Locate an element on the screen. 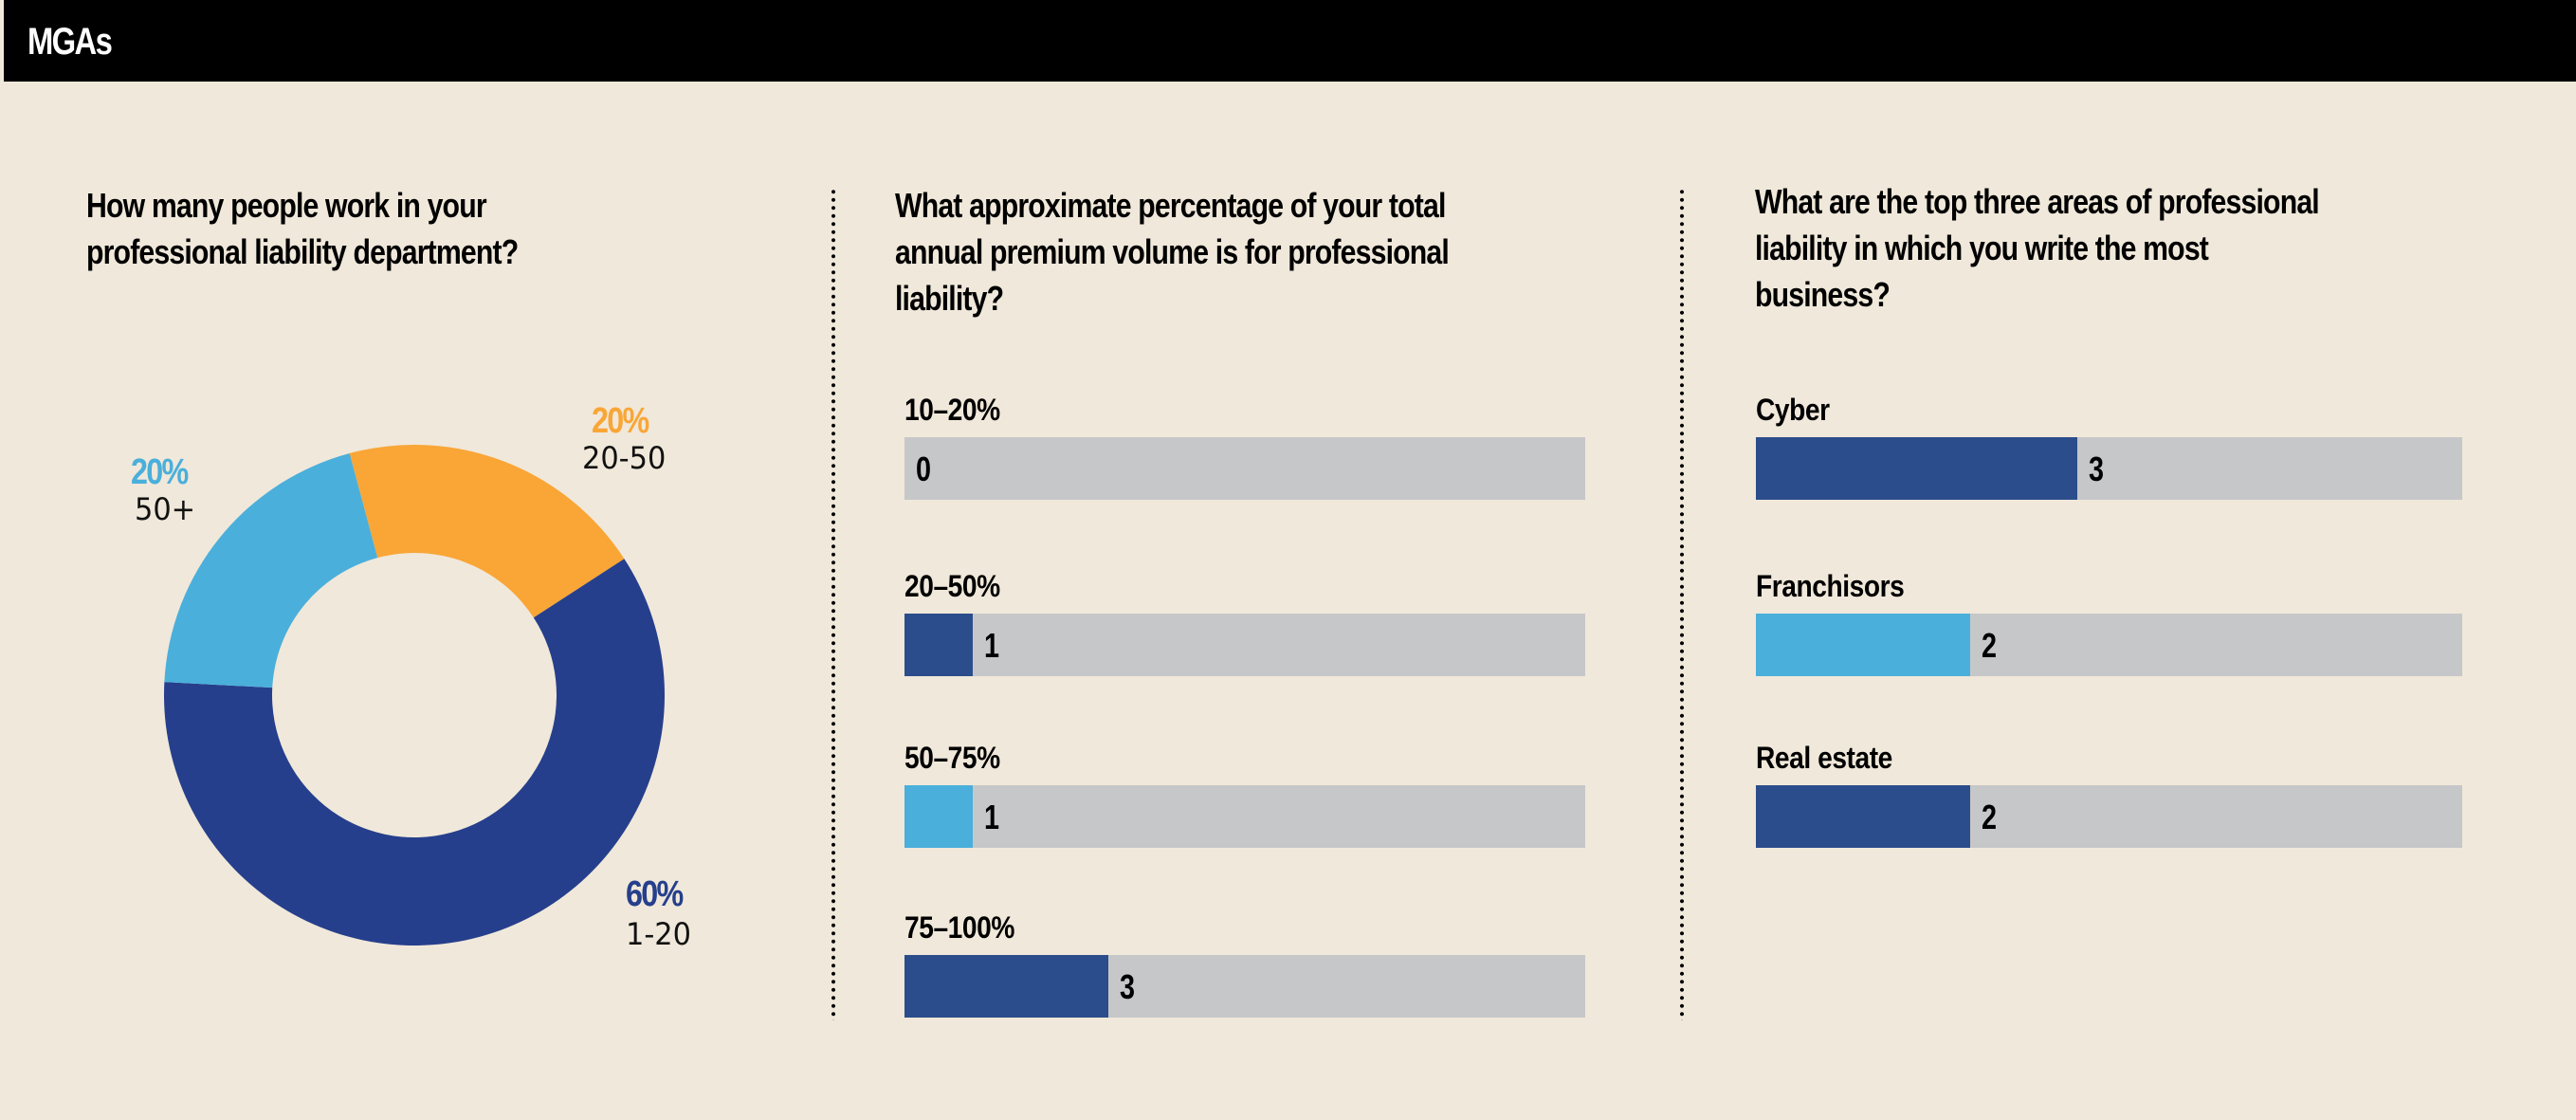  donut-cat-label-50-plus: 50+ is located at coordinates (165, 509).